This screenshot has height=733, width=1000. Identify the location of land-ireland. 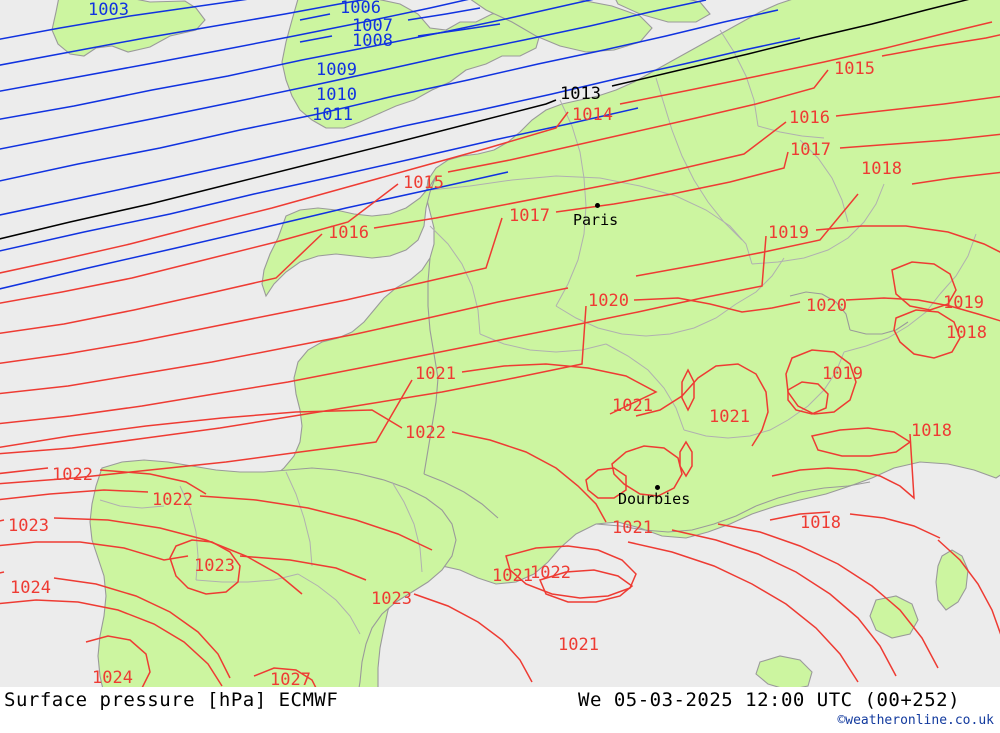
(128, 28).